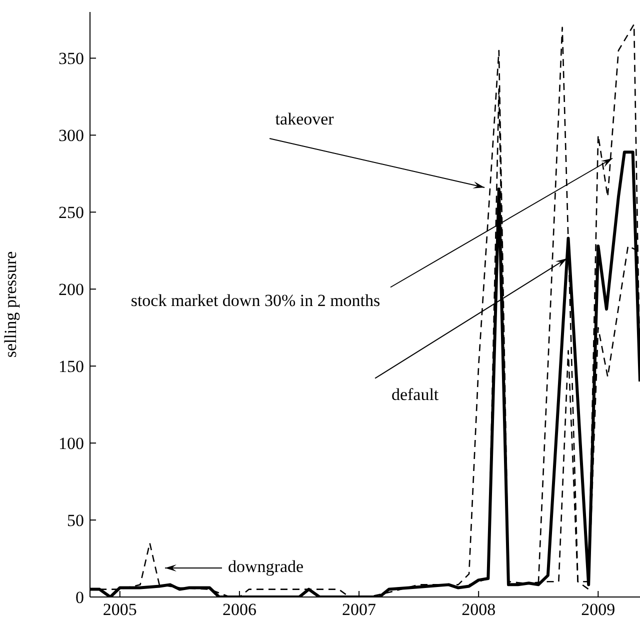 The image size is (640, 622). I want to click on x-tick-label: 2007, so click(359, 610).